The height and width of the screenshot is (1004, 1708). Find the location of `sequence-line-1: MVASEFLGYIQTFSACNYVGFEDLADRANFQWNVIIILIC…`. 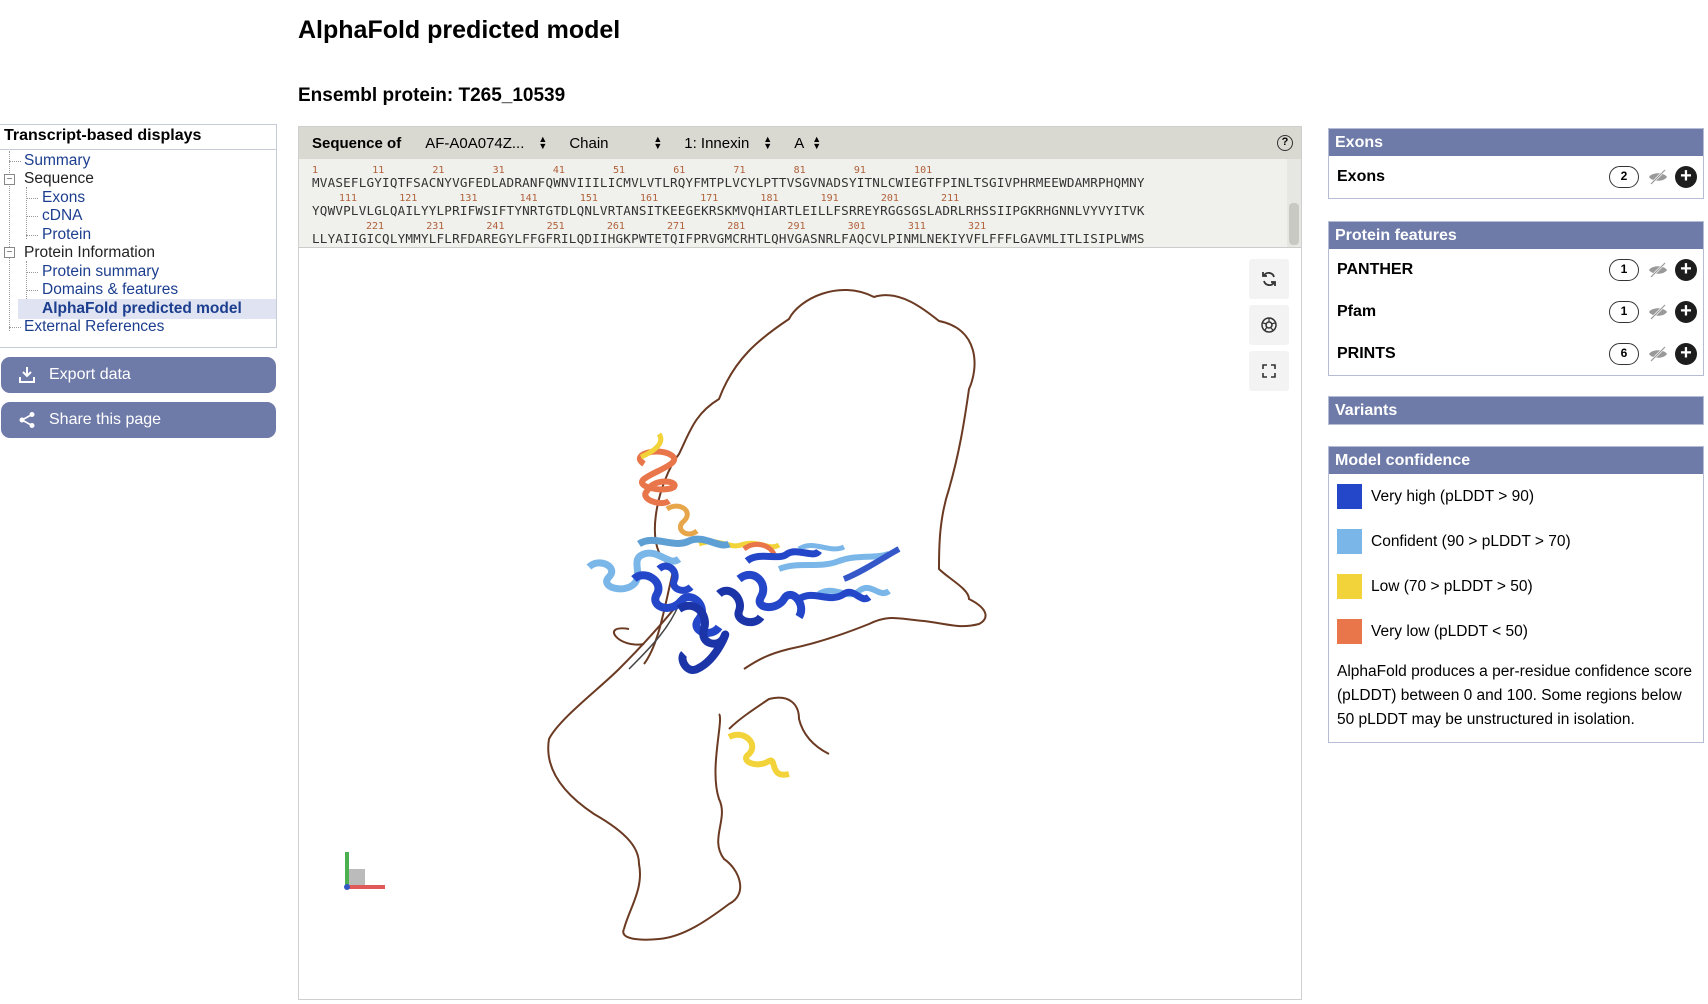

sequence-line-1: MVASEFLGYIQTFSACNYVGFEDLADRANFQWNVIIILIC… is located at coordinates (728, 182).